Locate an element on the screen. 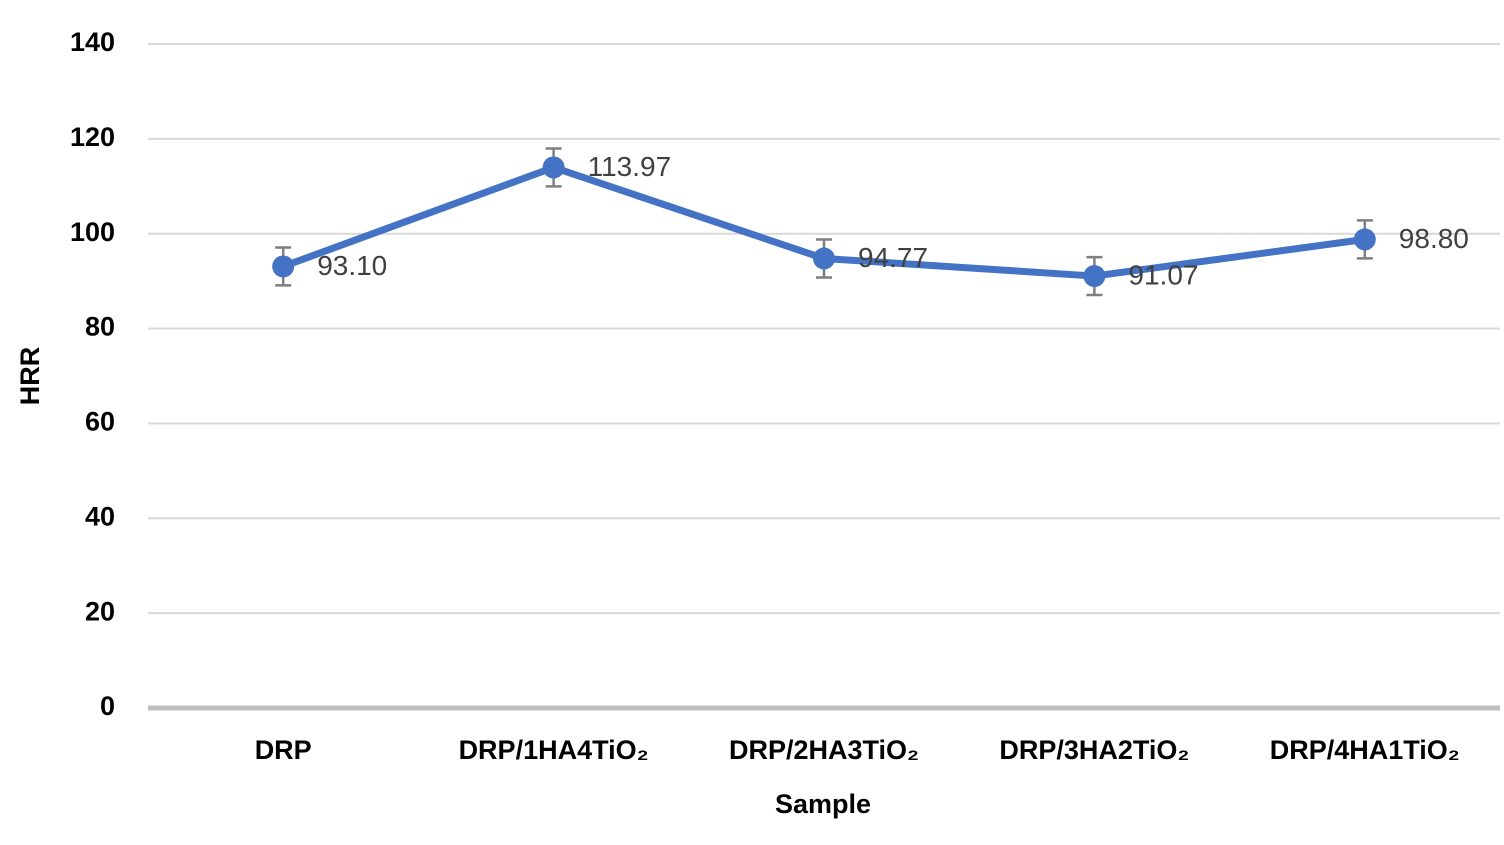 The height and width of the screenshot is (845, 1504). data-label: 93.10 is located at coordinates (352, 265).